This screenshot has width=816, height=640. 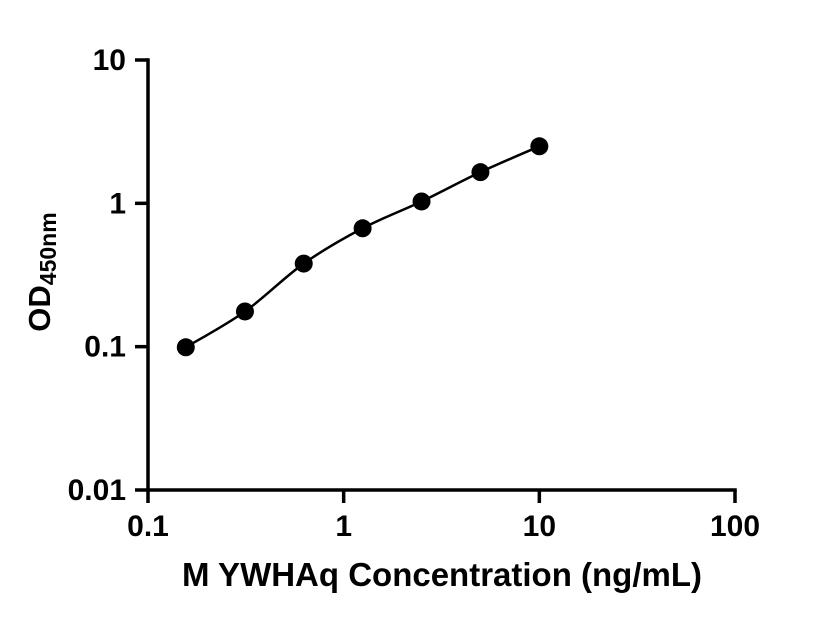 What do you see at coordinates (105, 347) in the screenshot?
I see `y-tick-label: 0.1` at bounding box center [105, 347].